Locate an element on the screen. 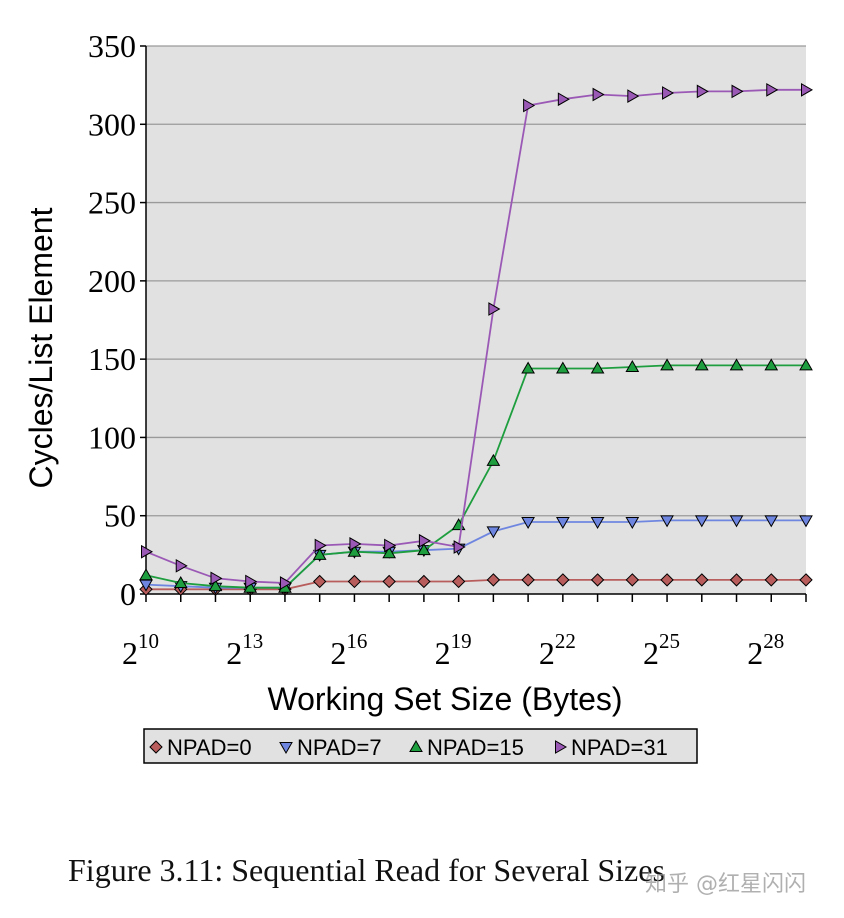 The width and height of the screenshot is (844, 918). y-tick-label: 250 is located at coordinates (112, 203).